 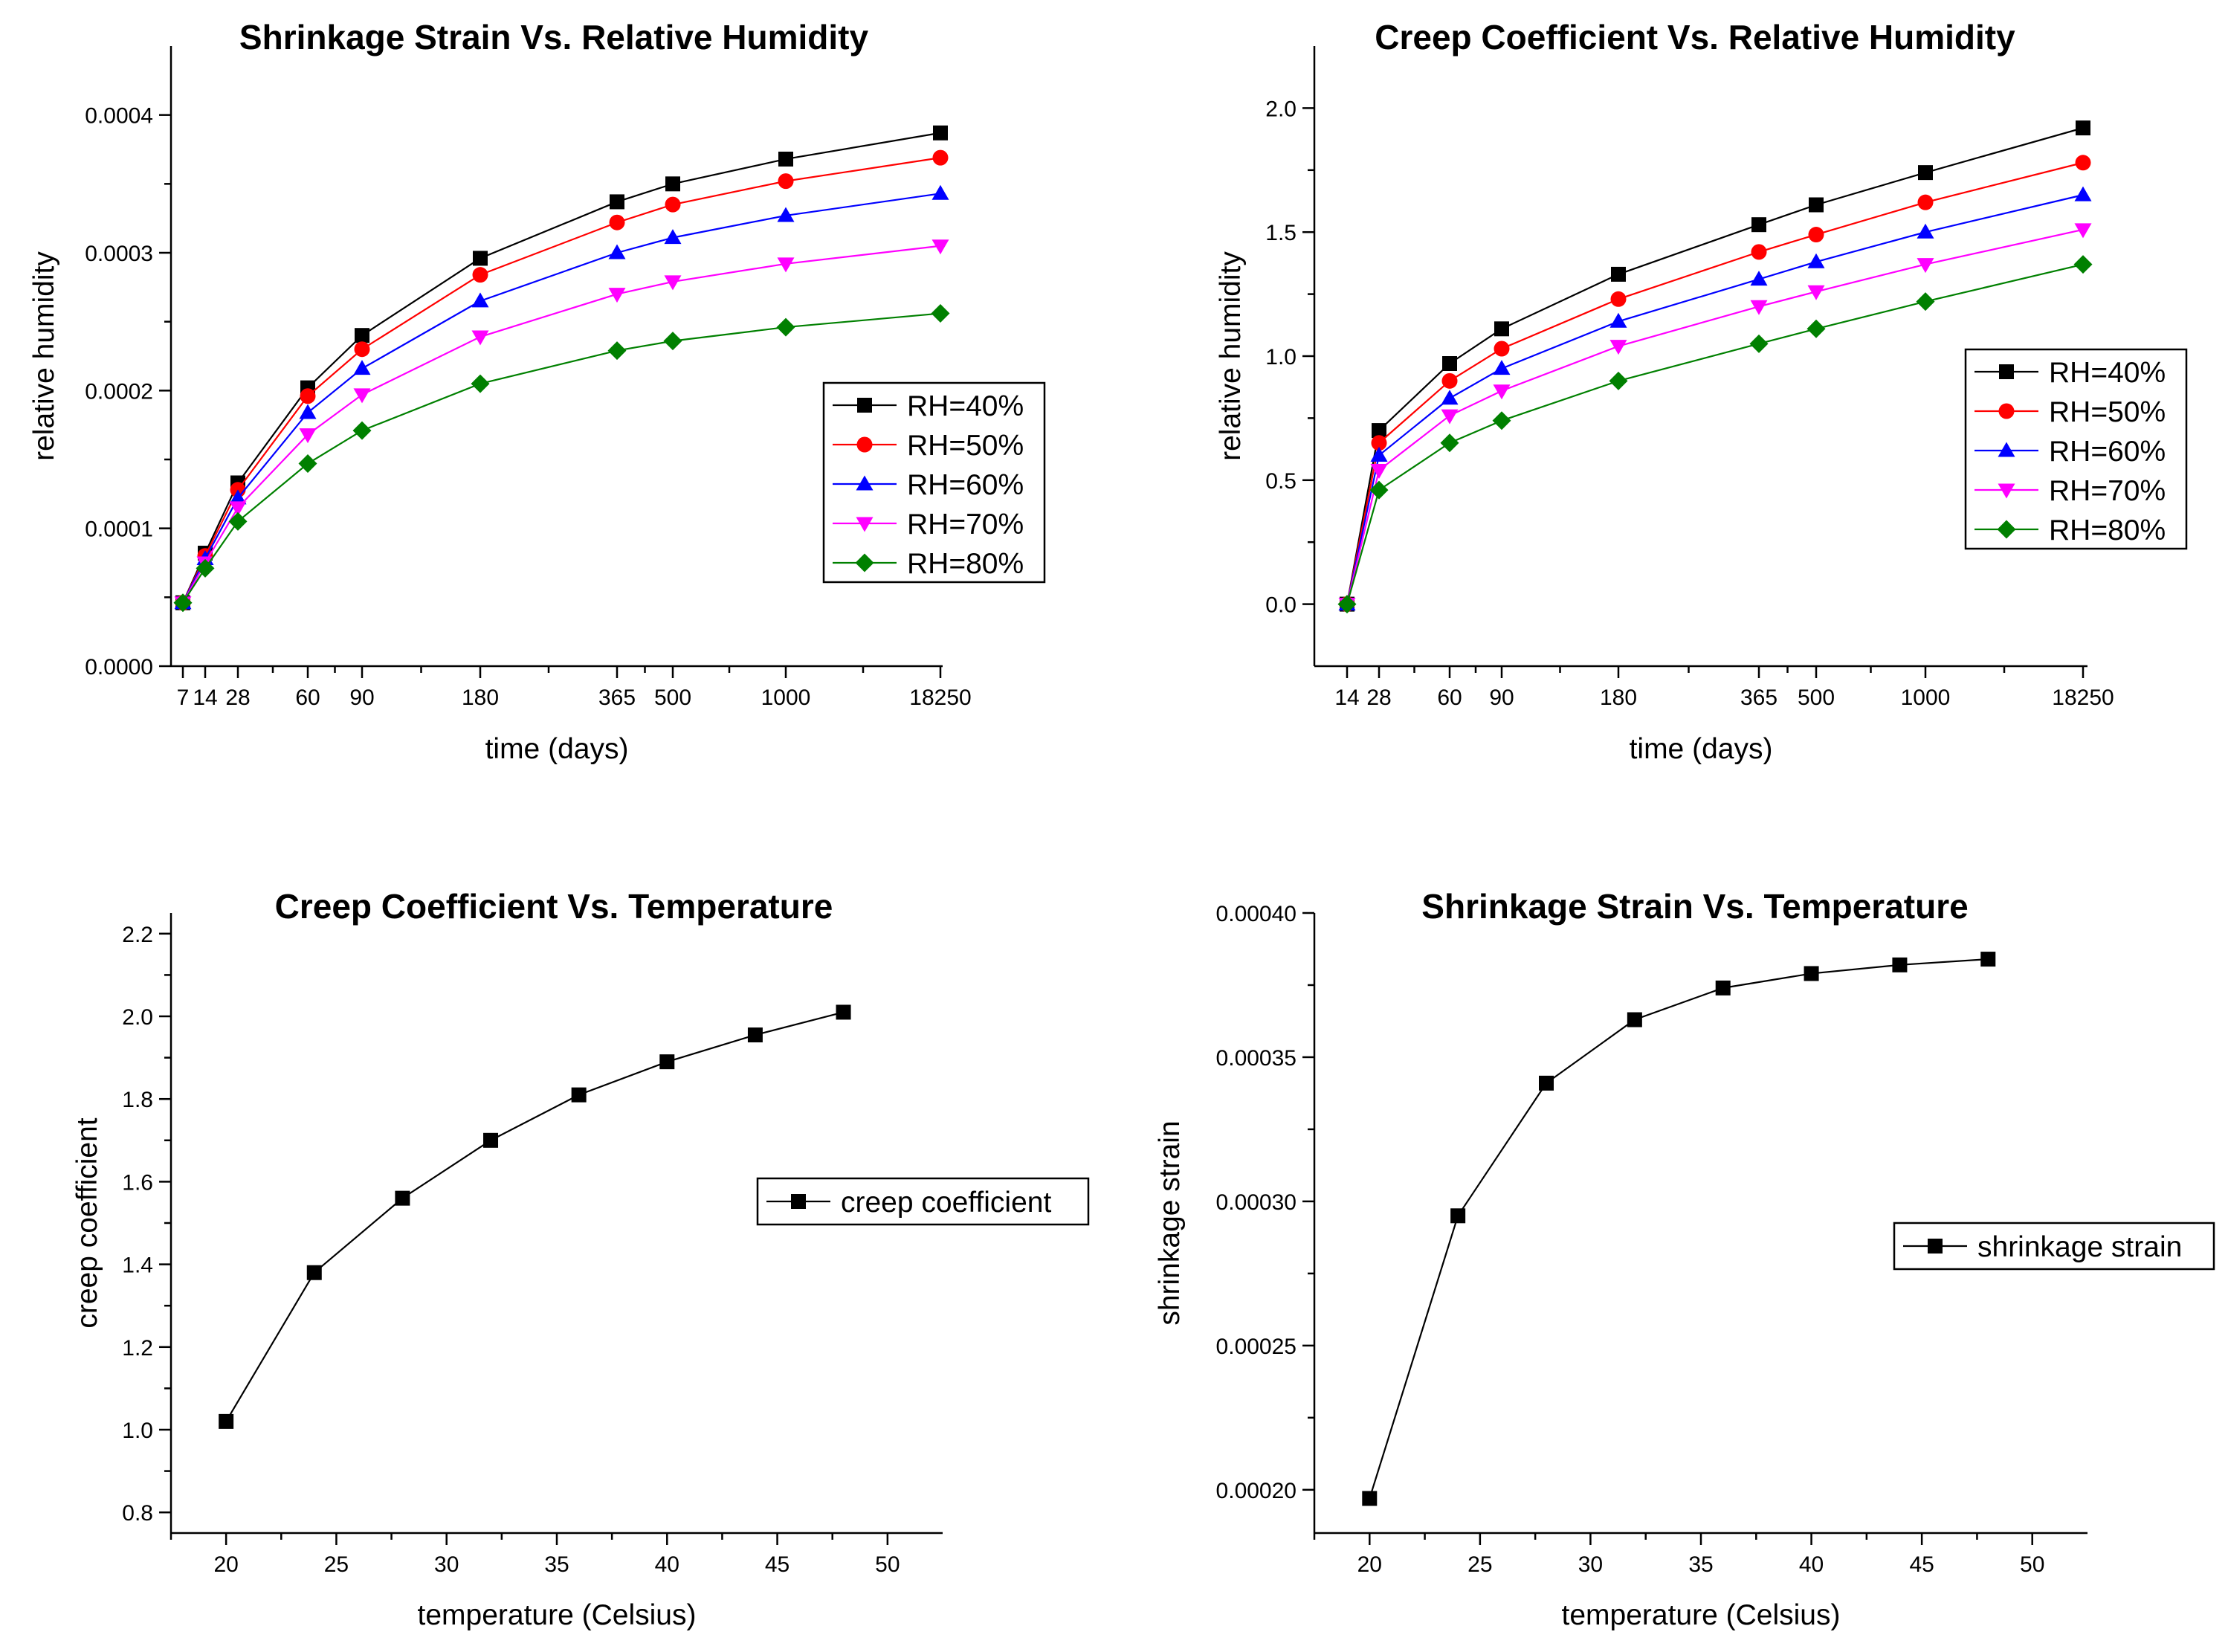 I want to click on x-tick-label: 35, so click(x=556, y=1564).